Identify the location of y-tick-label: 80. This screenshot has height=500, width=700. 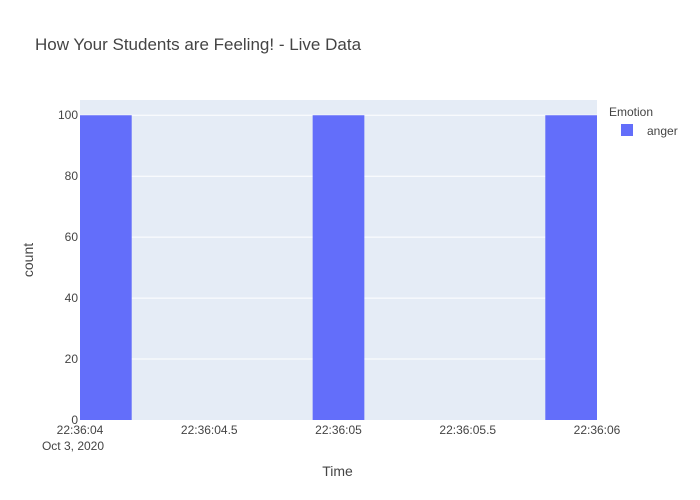
(72, 176).